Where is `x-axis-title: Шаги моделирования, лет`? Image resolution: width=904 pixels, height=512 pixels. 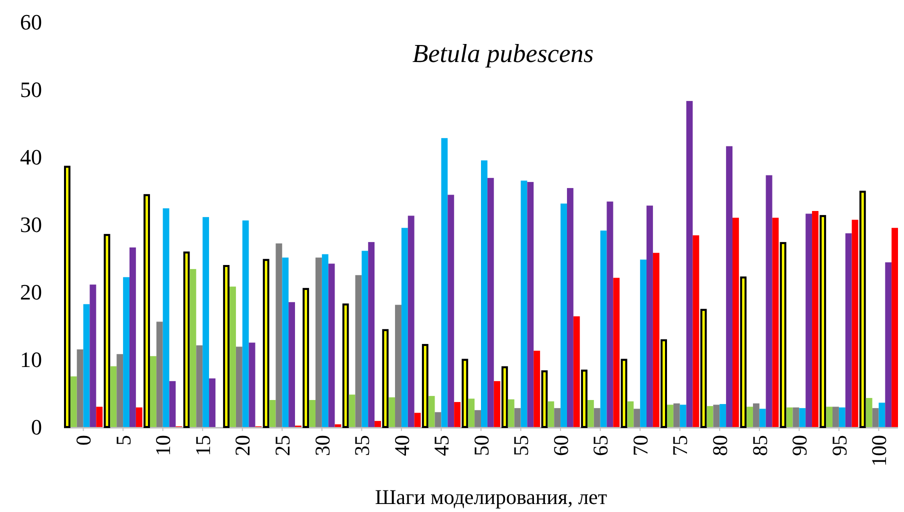 x-axis-title: Шаги моделирования, лет is located at coordinates (491, 497).